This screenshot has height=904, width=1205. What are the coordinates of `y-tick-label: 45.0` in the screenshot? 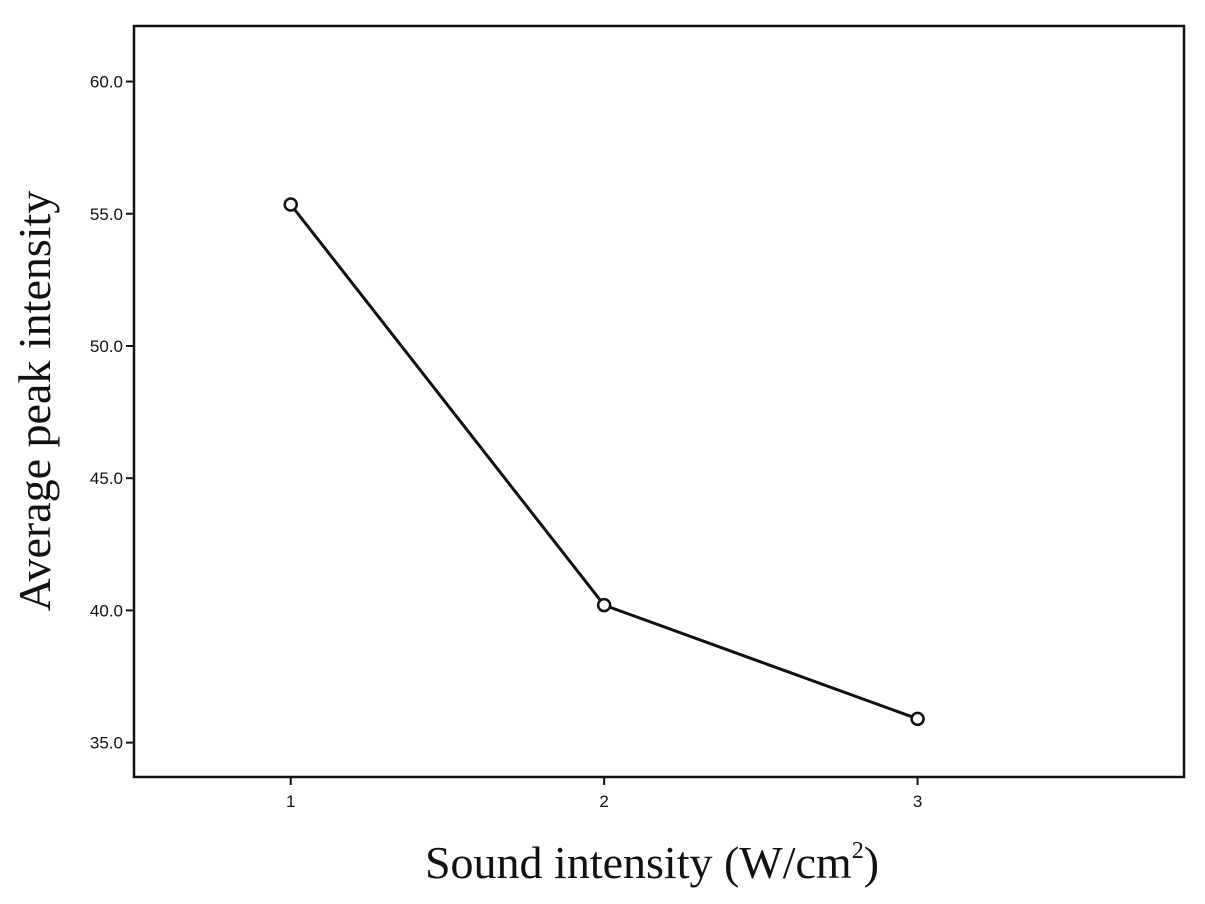 It's located at (106, 478).